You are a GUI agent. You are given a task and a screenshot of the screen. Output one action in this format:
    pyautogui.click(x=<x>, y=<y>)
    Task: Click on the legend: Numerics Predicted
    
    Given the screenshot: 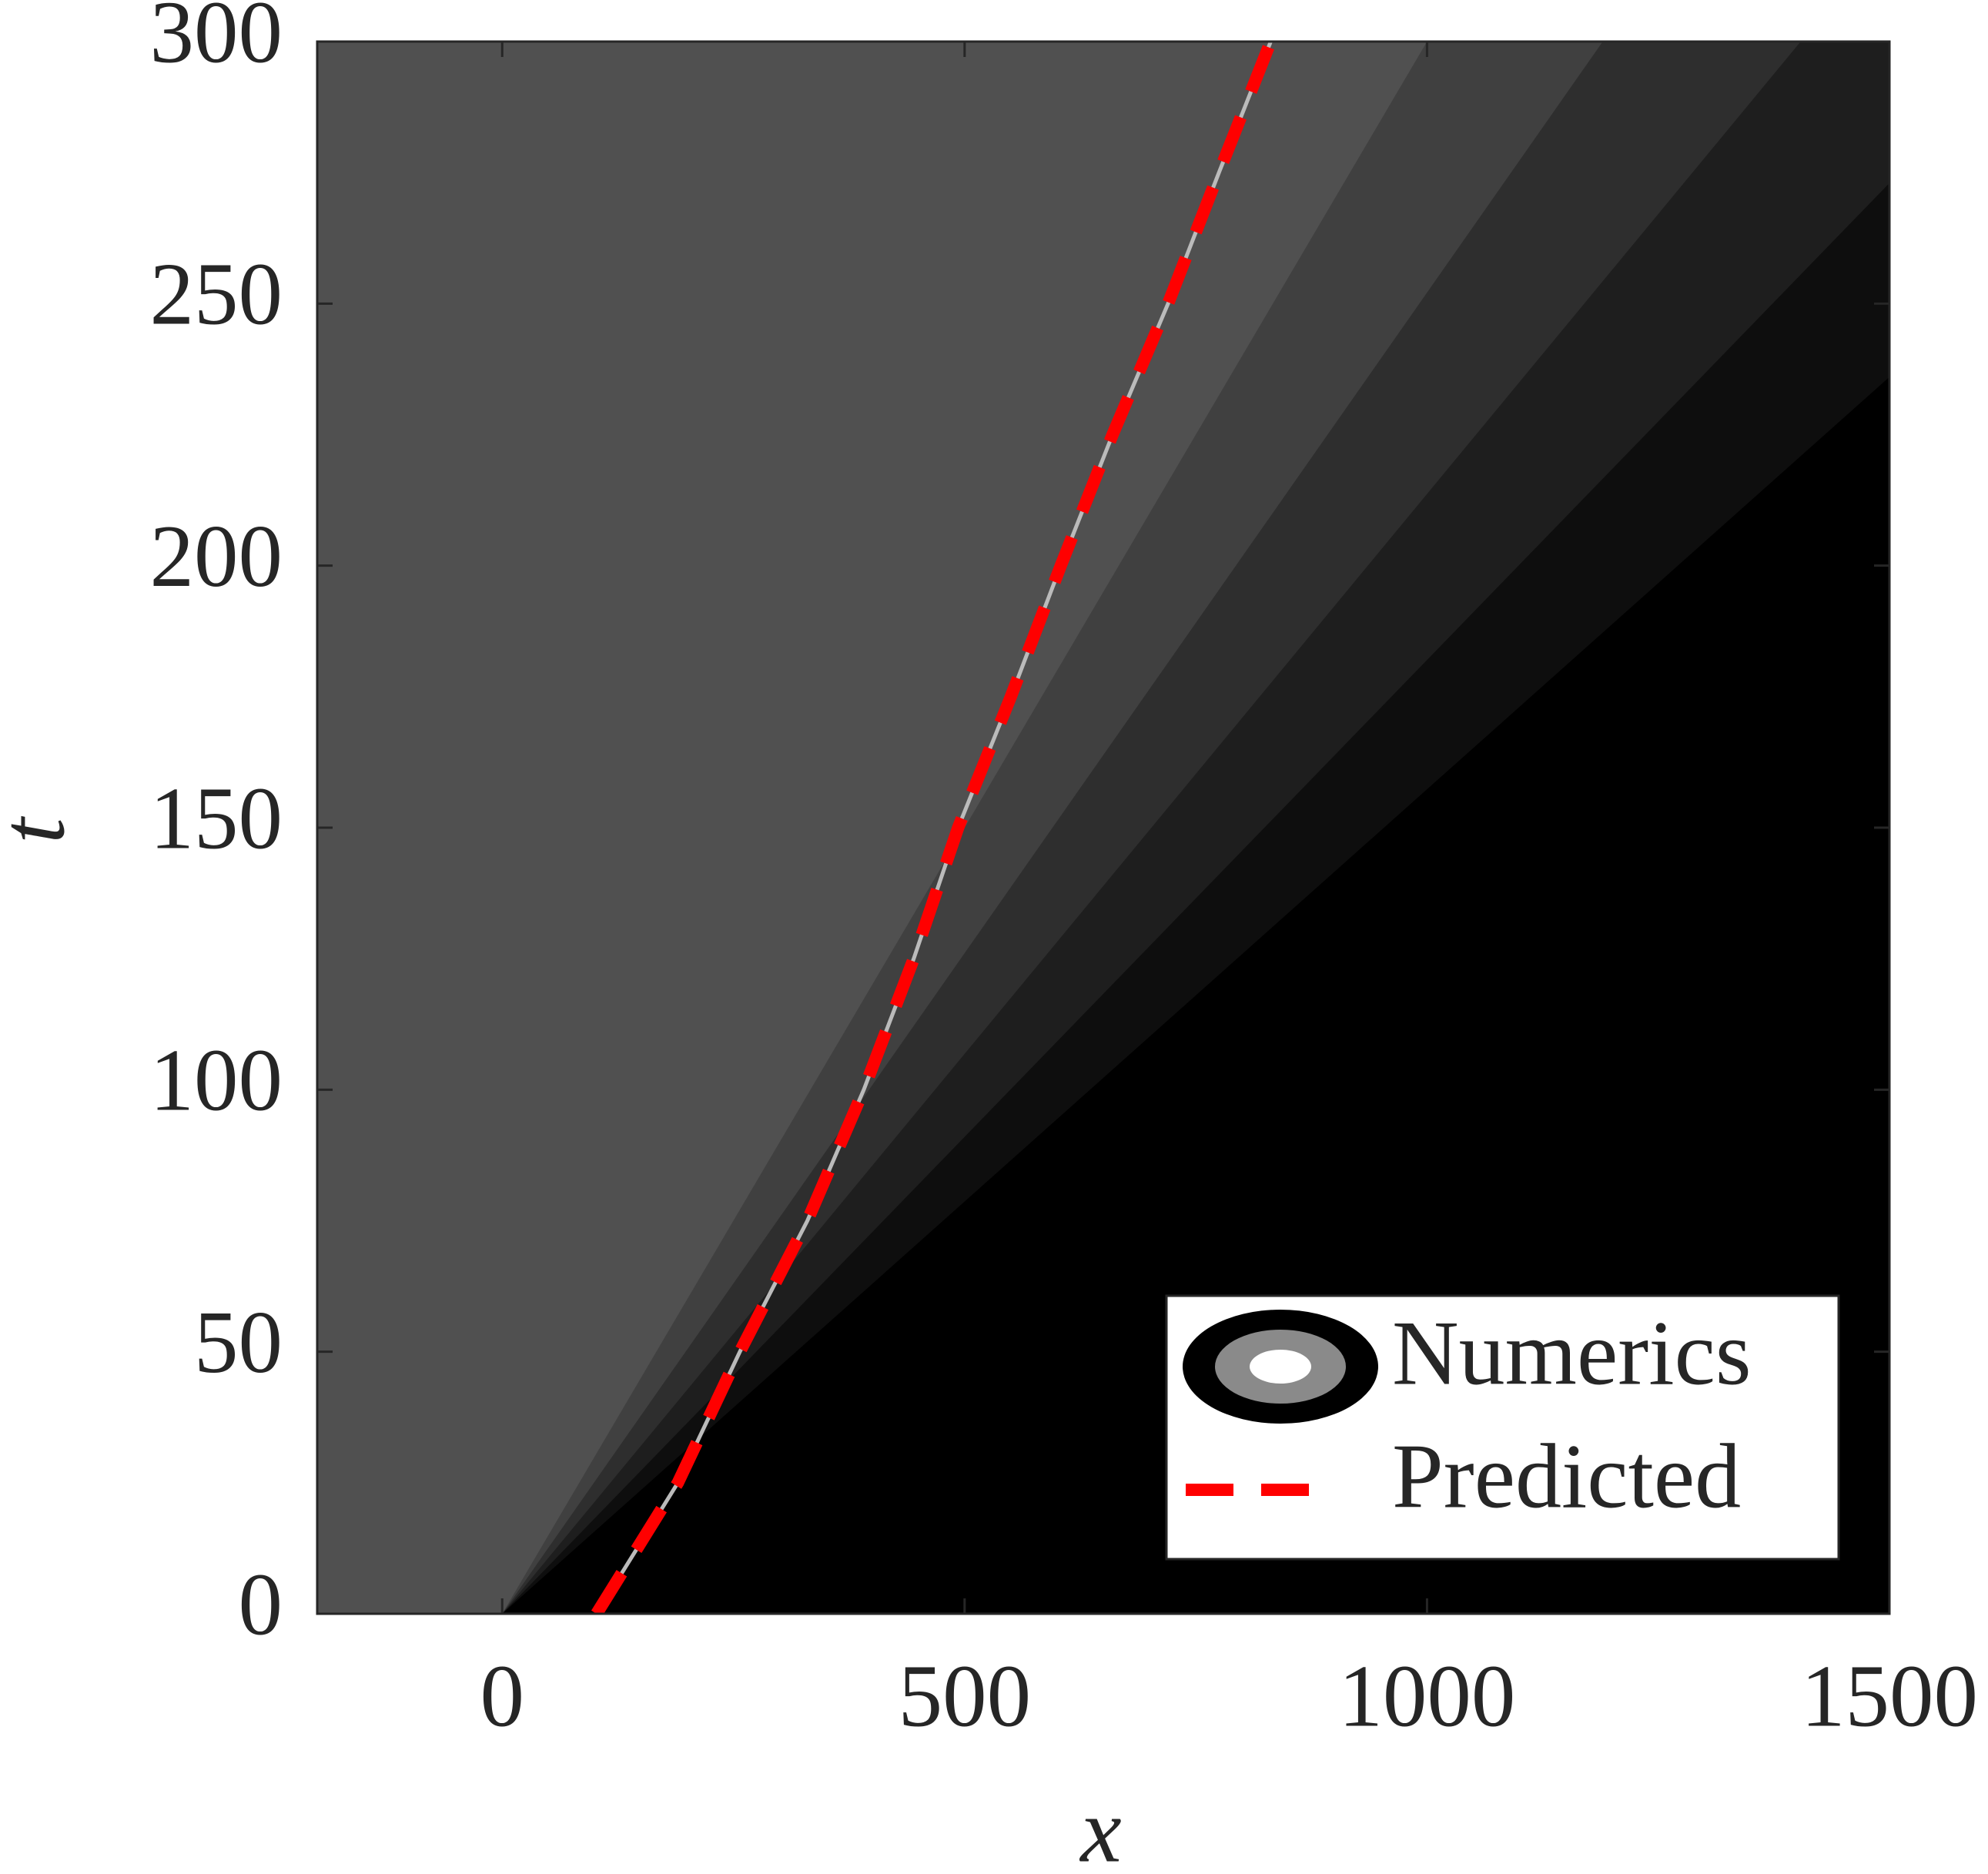 What is the action you would take?
    pyautogui.click(x=1502, y=1428)
    